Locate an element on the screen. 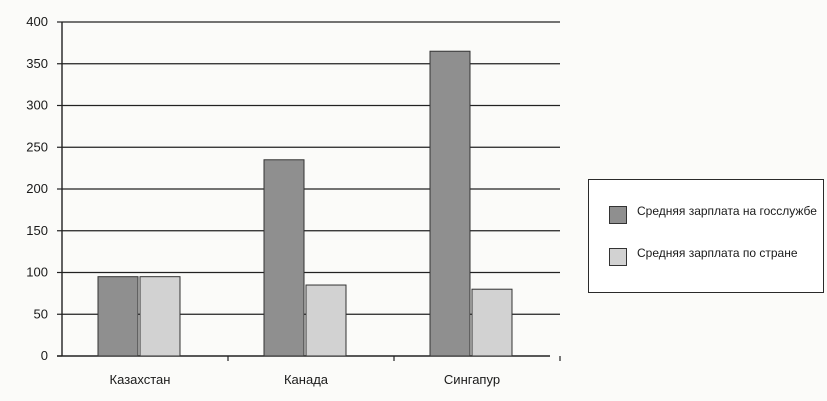  legend-item-country-salary: Средняя зарплата по стране is located at coordinates (713, 256).